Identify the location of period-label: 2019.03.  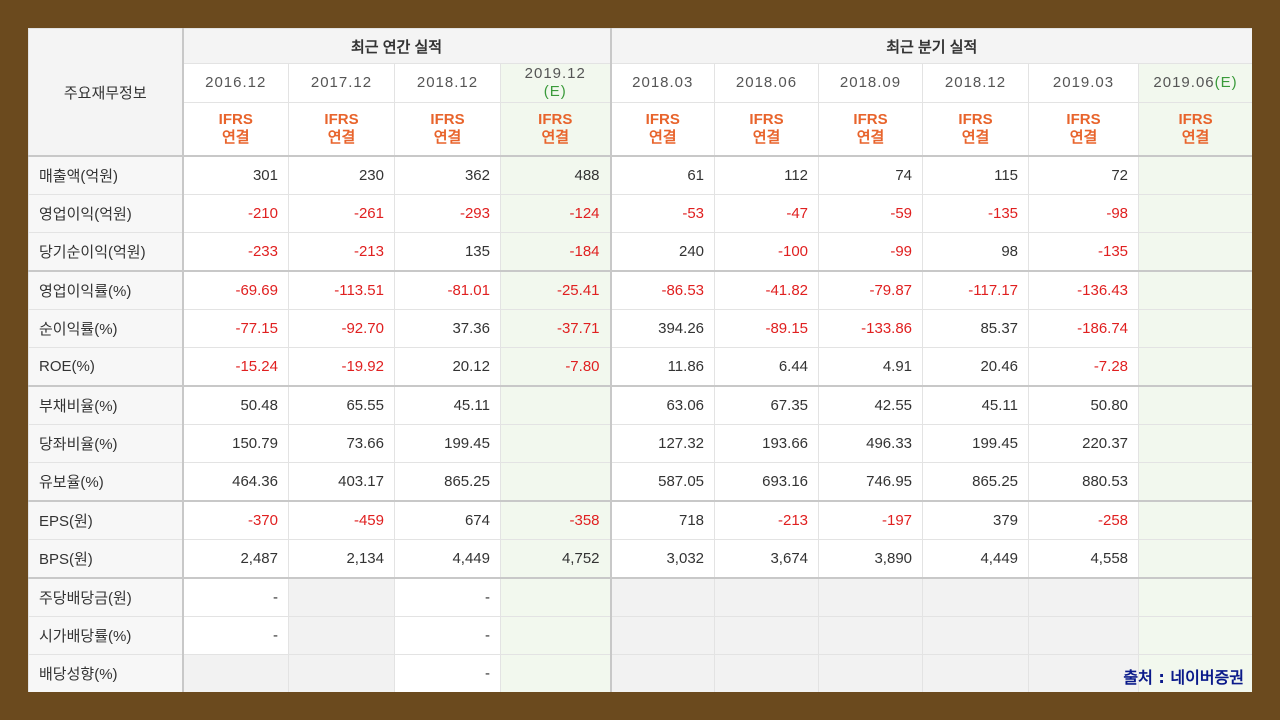
(1083, 82).